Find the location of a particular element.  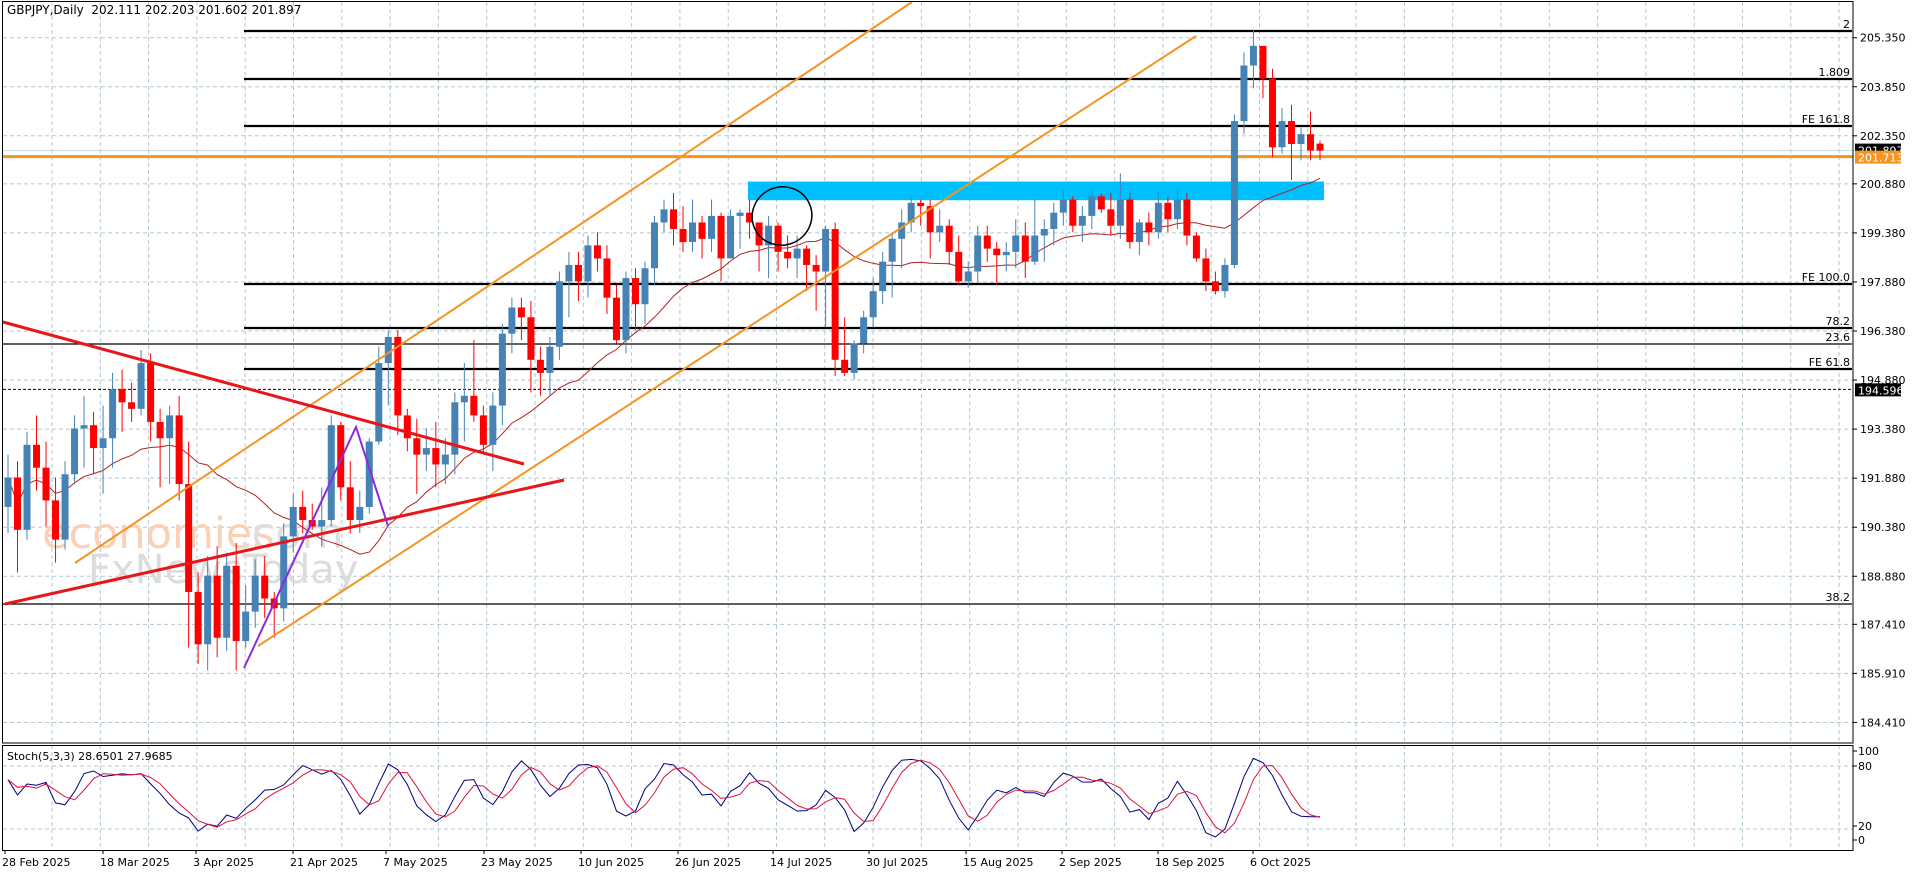

date-label: 23 May 2025 is located at coordinates (517, 862).